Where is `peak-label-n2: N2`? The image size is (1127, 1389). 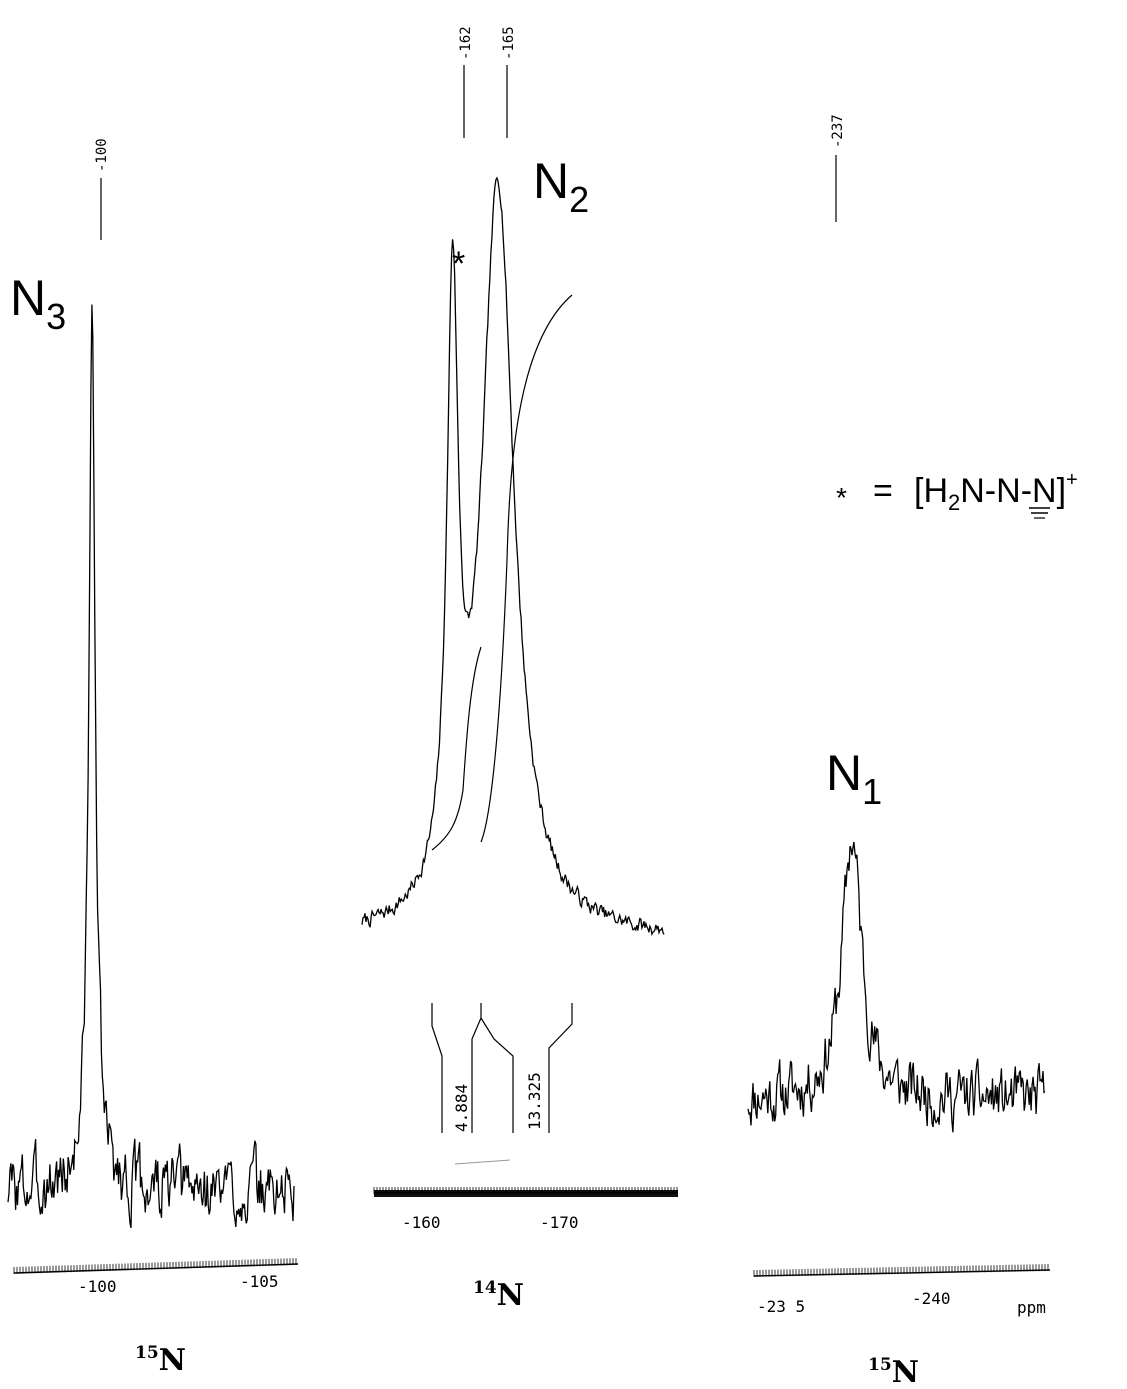
peak-label-n2: N2 is located at coordinates (561, 186).